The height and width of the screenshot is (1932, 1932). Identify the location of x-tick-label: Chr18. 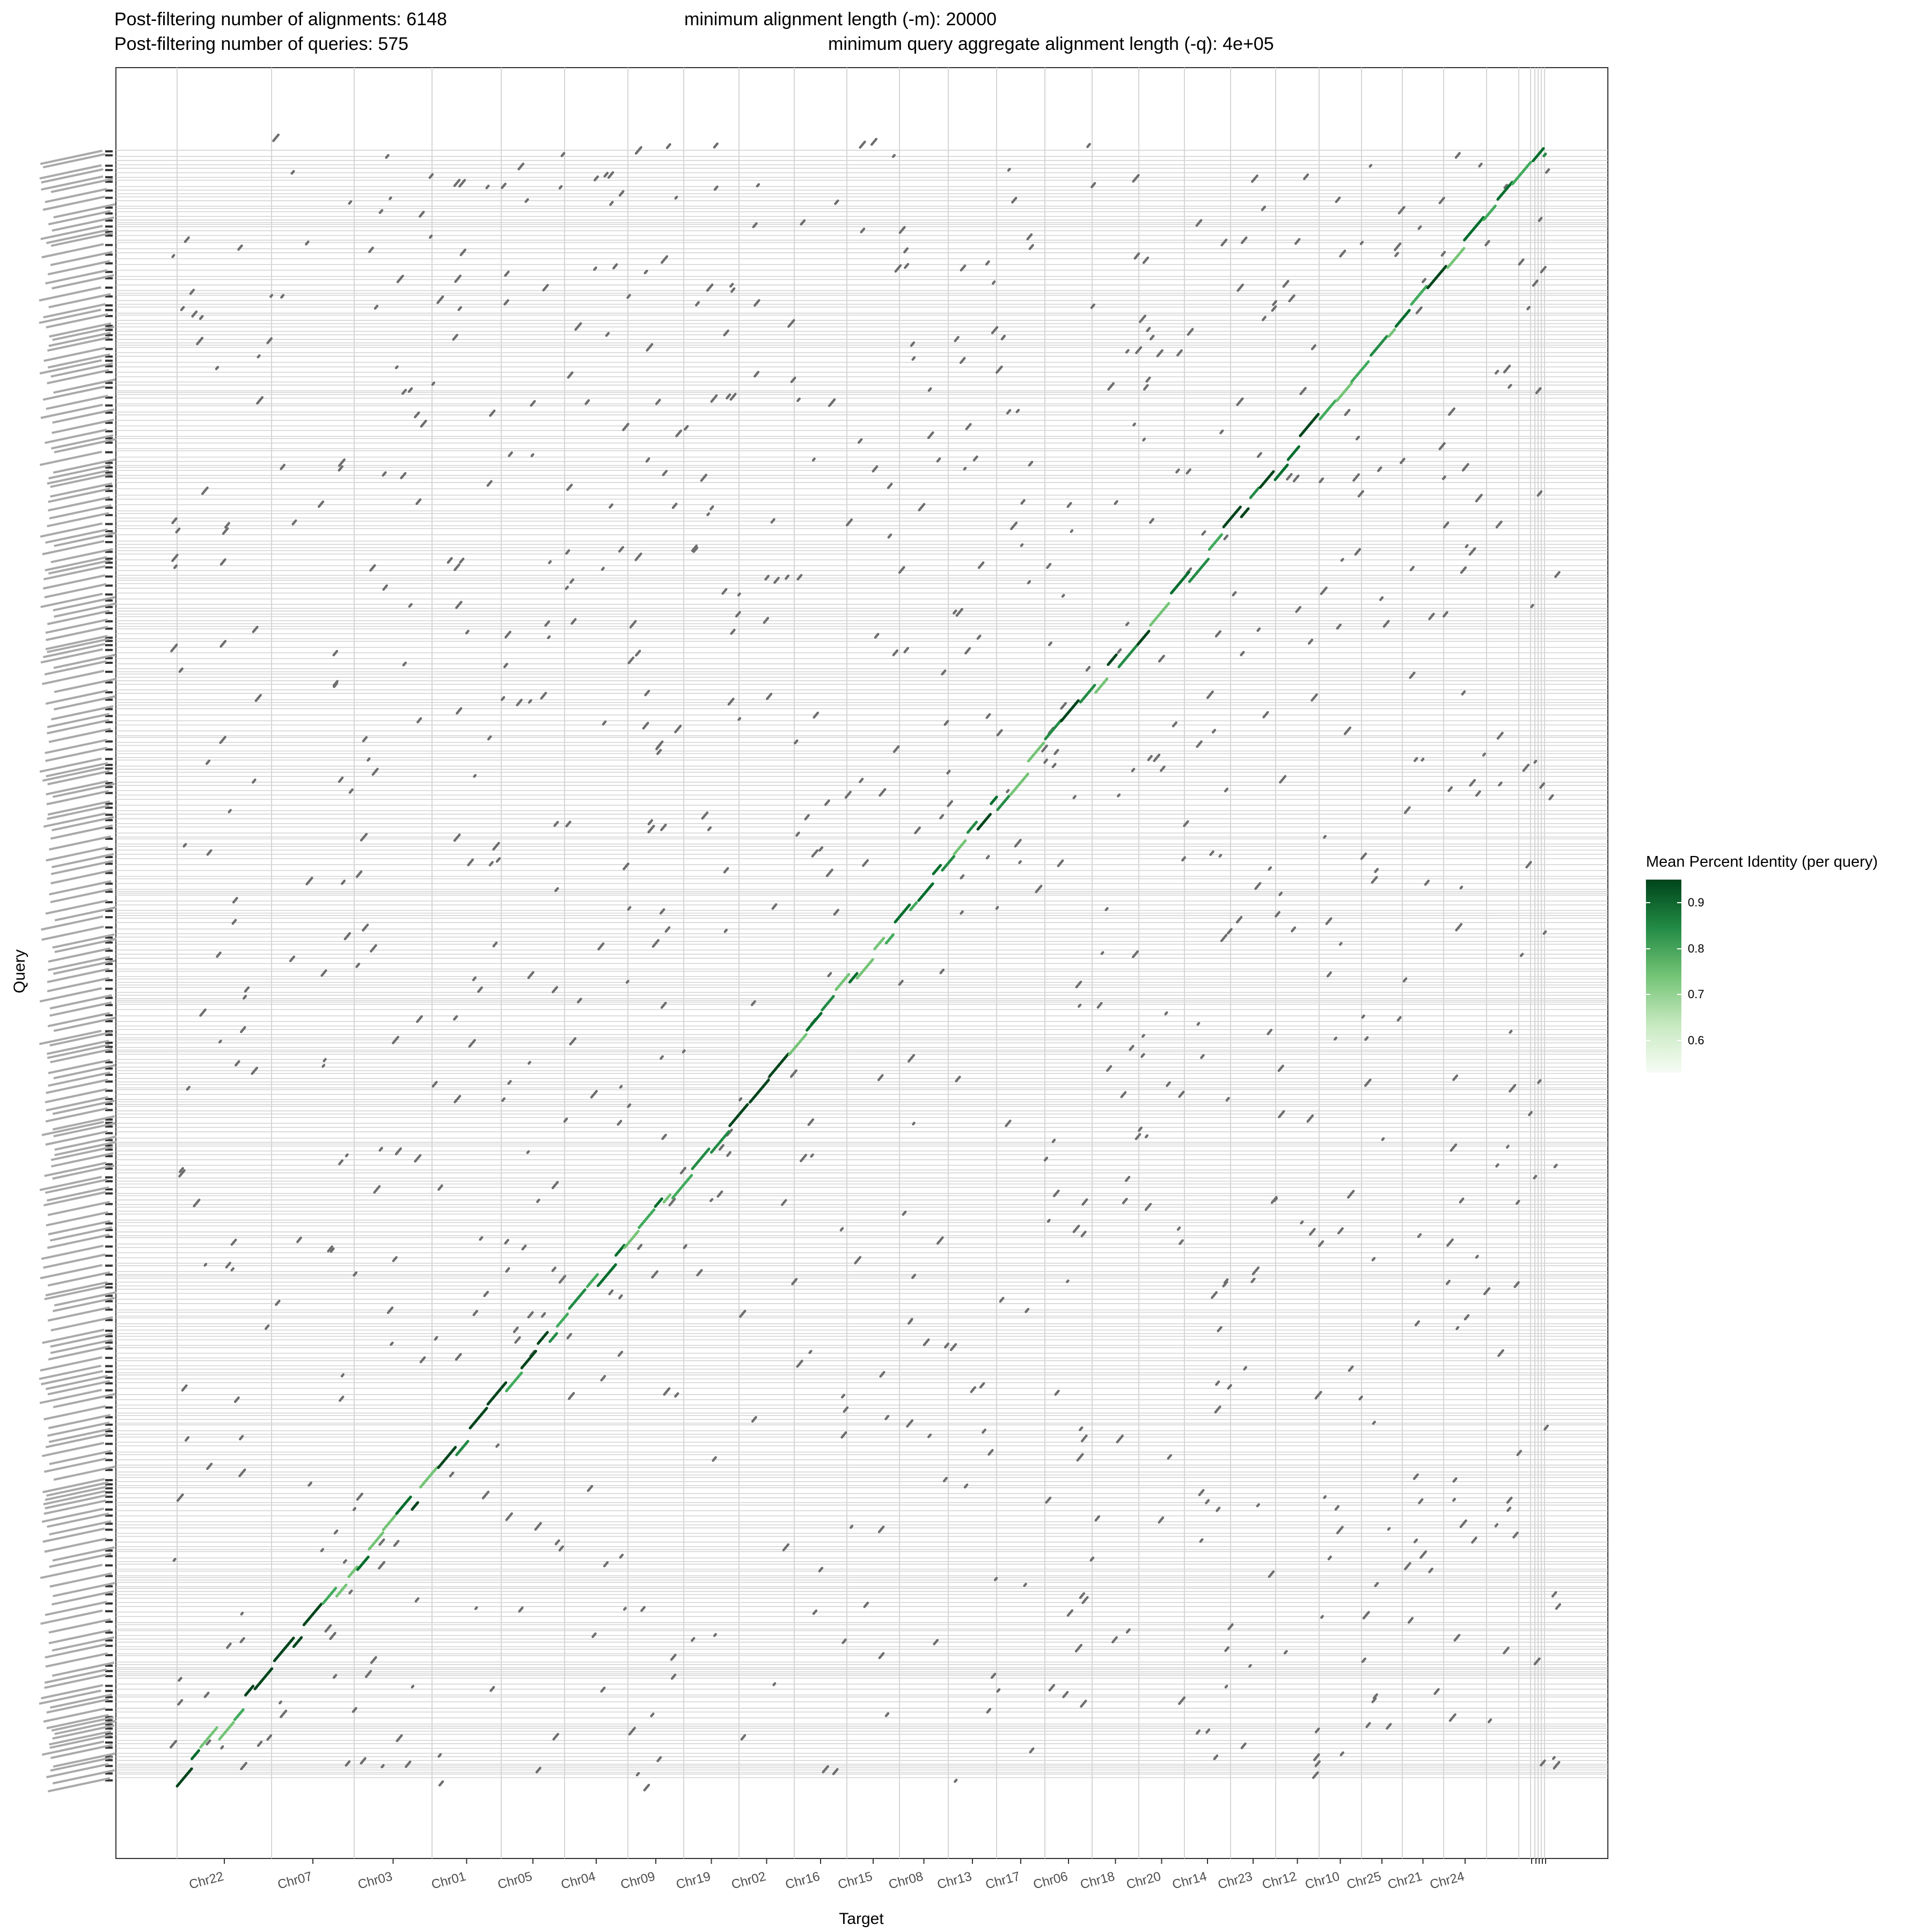
(1097, 1880).